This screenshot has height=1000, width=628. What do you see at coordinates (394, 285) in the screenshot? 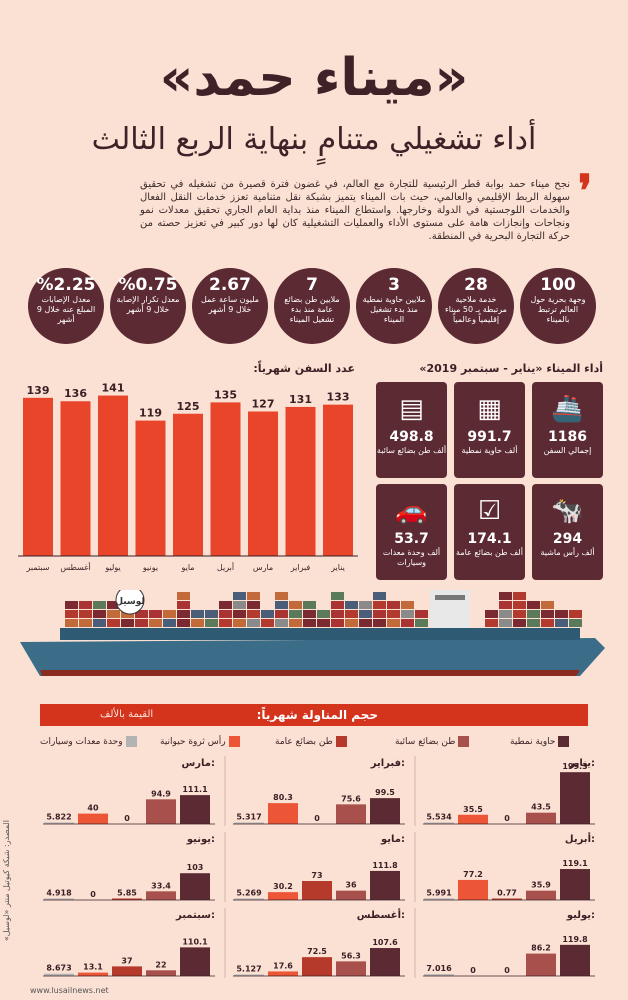
I see `stat-value: 3` at bounding box center [394, 285].